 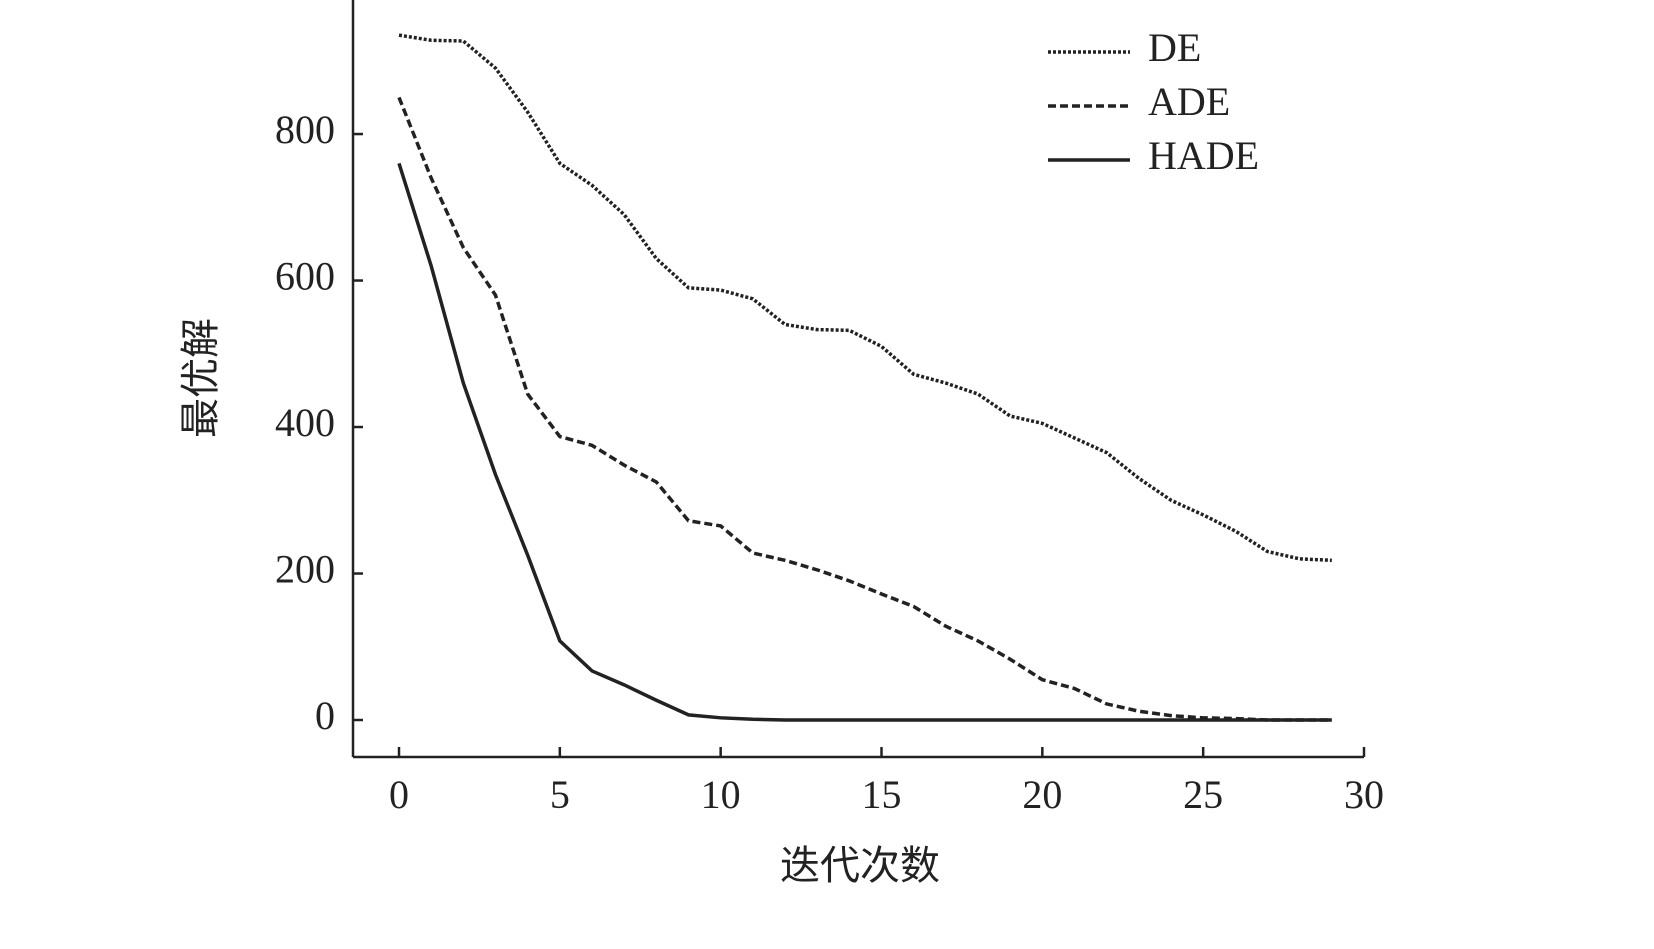 I want to click on x-tick-label: 30, so click(x=1364, y=794).